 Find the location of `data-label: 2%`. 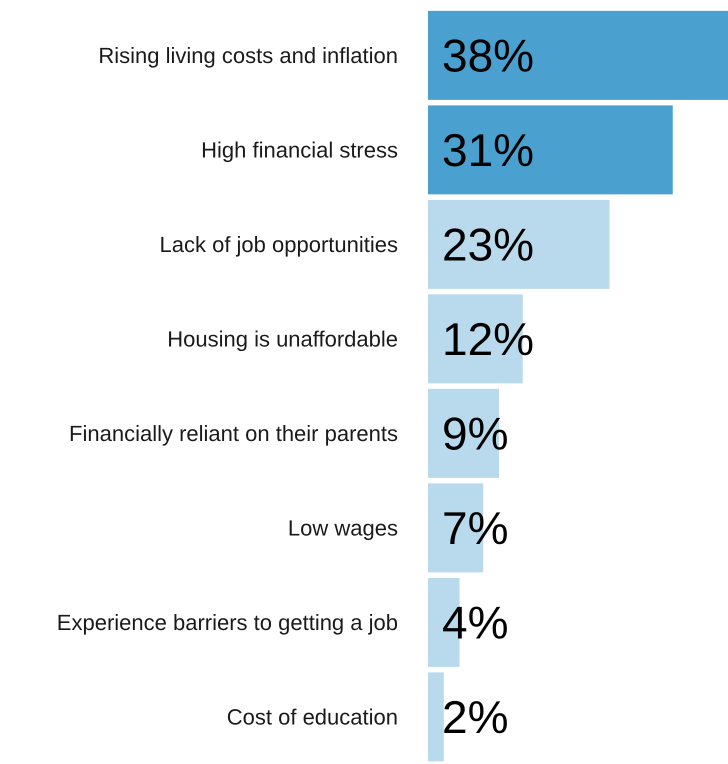

data-label: 2% is located at coordinates (475, 717).